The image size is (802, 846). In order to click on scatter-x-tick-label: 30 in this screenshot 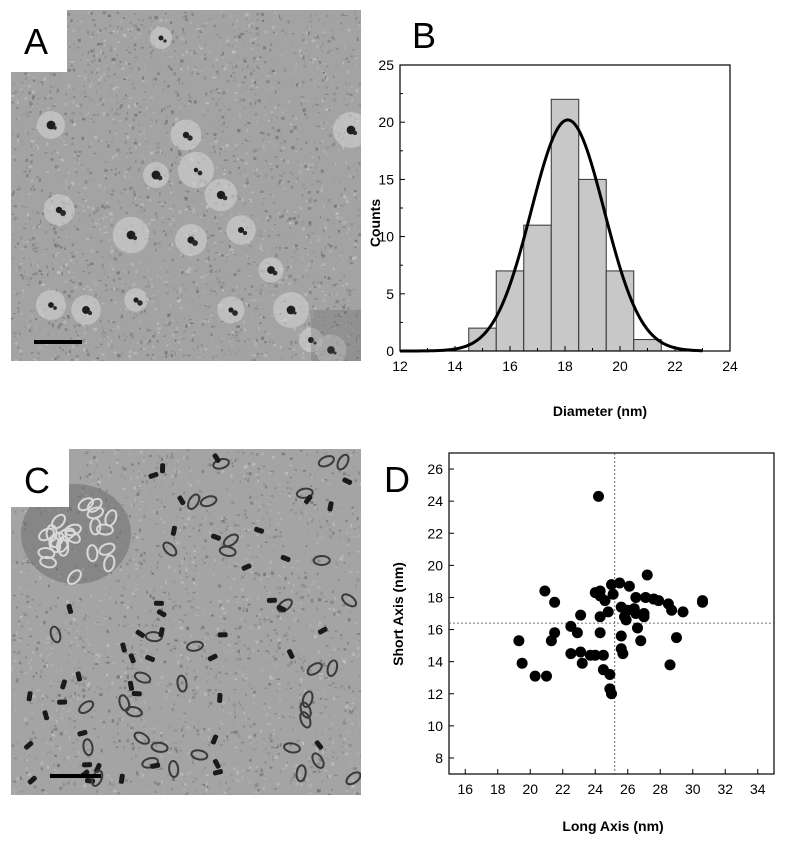, I will do `click(693, 789)`.